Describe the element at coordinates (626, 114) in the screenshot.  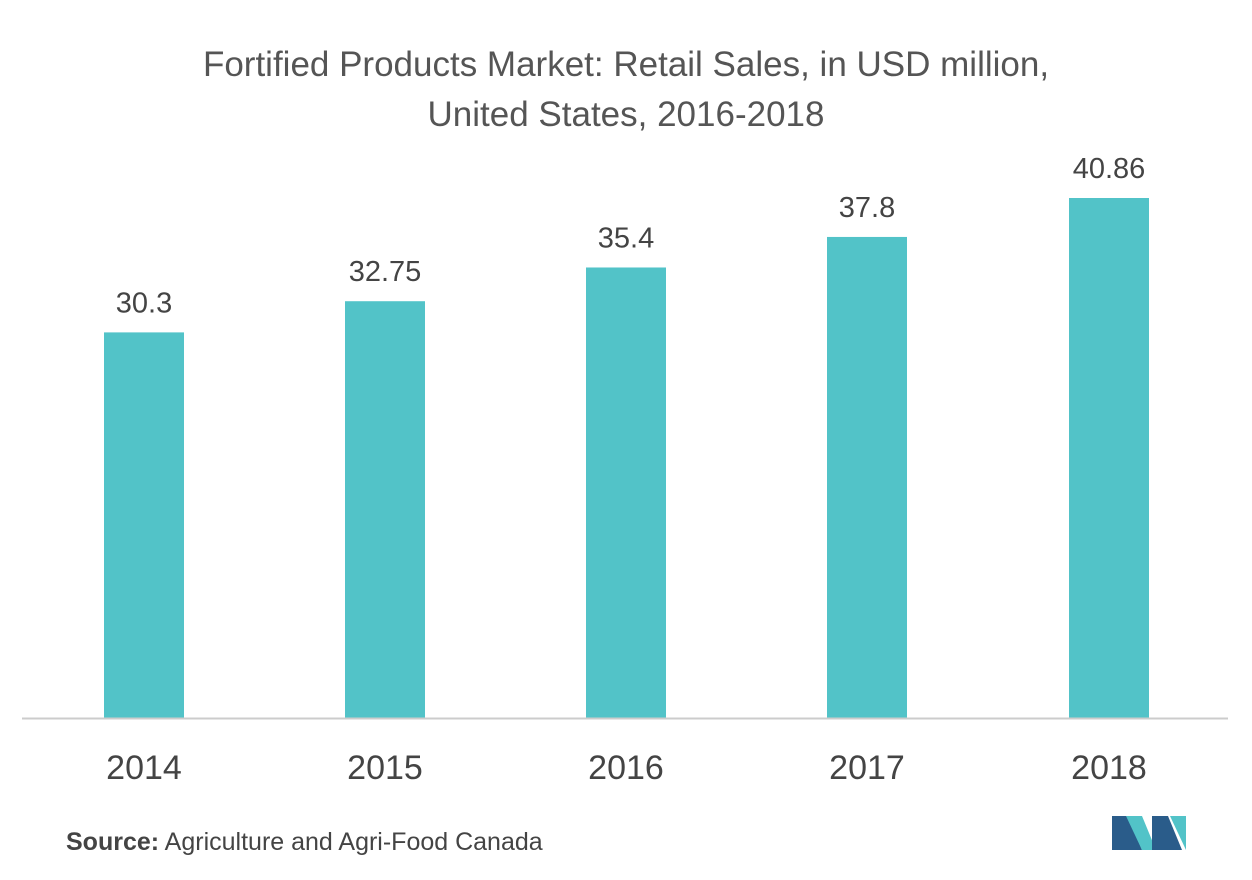
I see `chart-subtitle: United States, 2016-2018` at that location.